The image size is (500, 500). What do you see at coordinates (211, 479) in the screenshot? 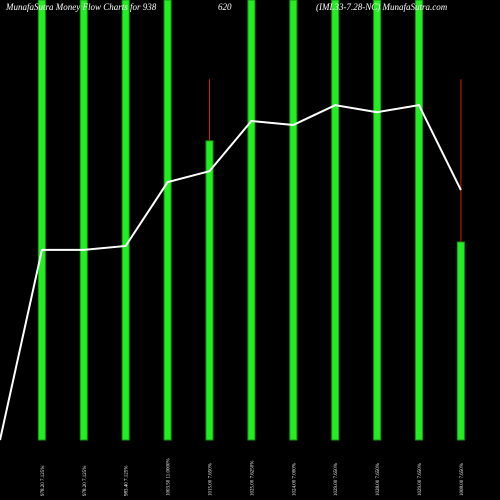
I see `x-tick-label: 1015.00 7.650%` at bounding box center [211, 479].